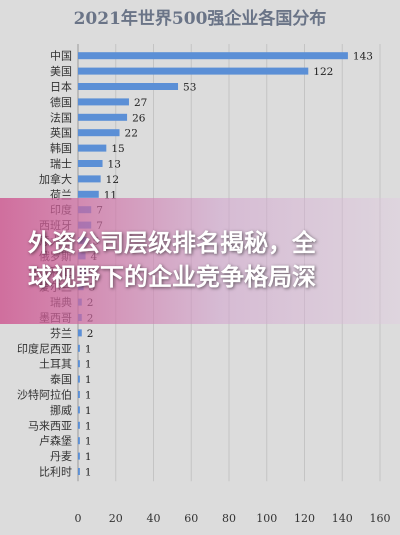 The height and width of the screenshot is (535, 400). I want to click on value-label: 27, so click(140, 103).